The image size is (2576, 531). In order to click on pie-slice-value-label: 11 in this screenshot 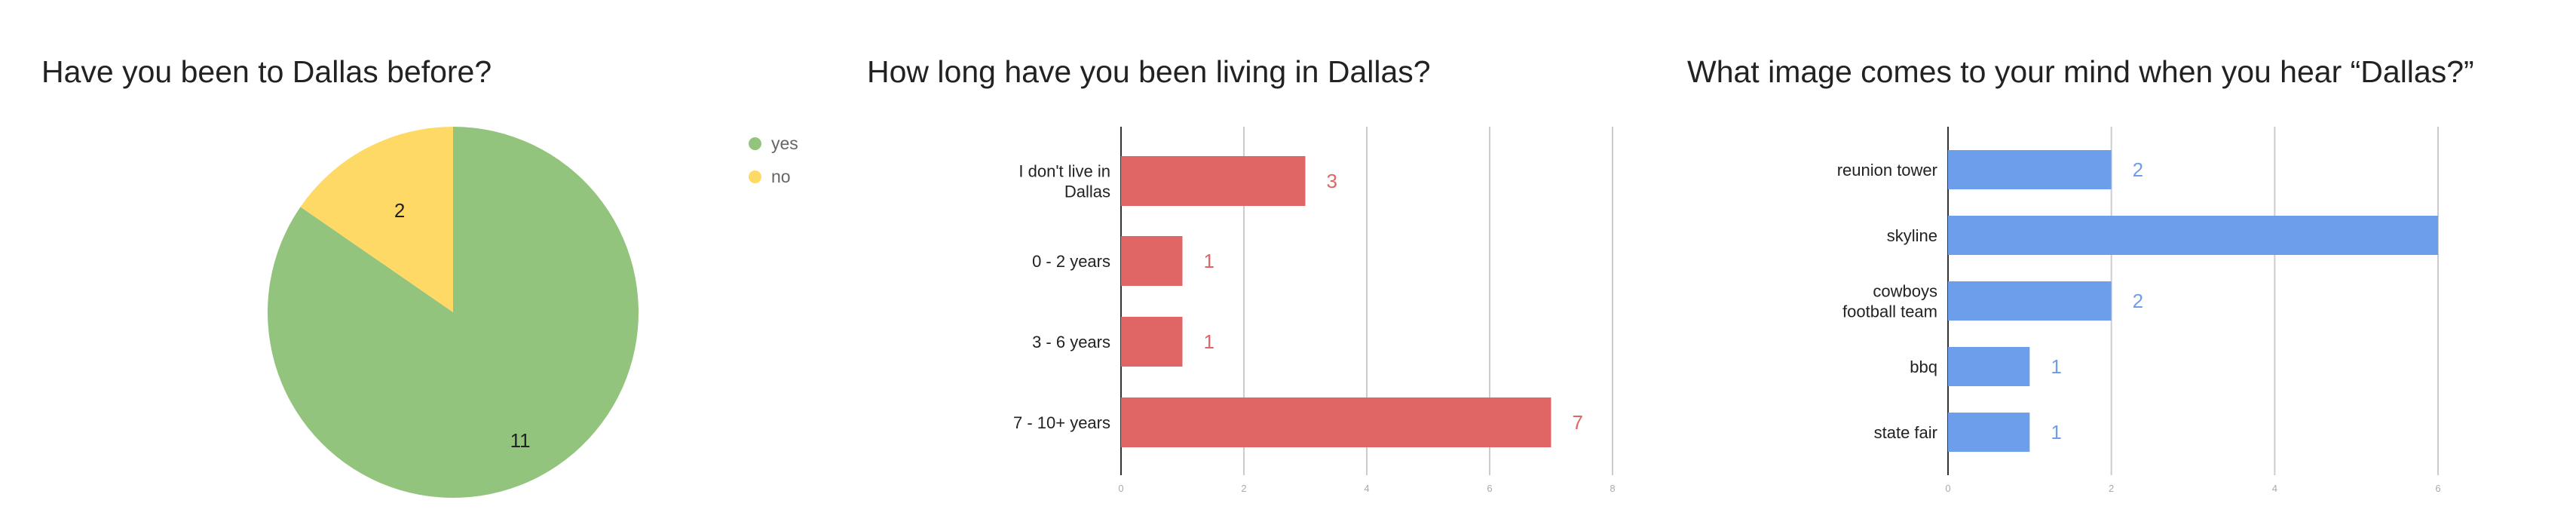, I will do `click(520, 440)`.